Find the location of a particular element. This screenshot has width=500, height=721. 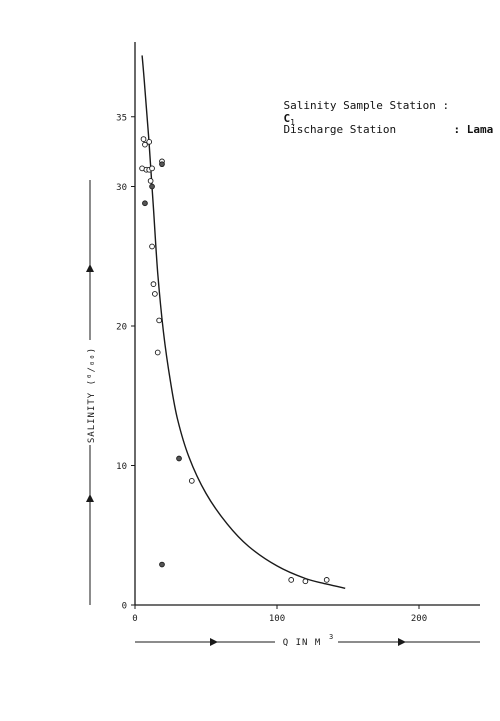

salinity-station-label: Salinity Sample Station : is located at coordinates (366, 105).